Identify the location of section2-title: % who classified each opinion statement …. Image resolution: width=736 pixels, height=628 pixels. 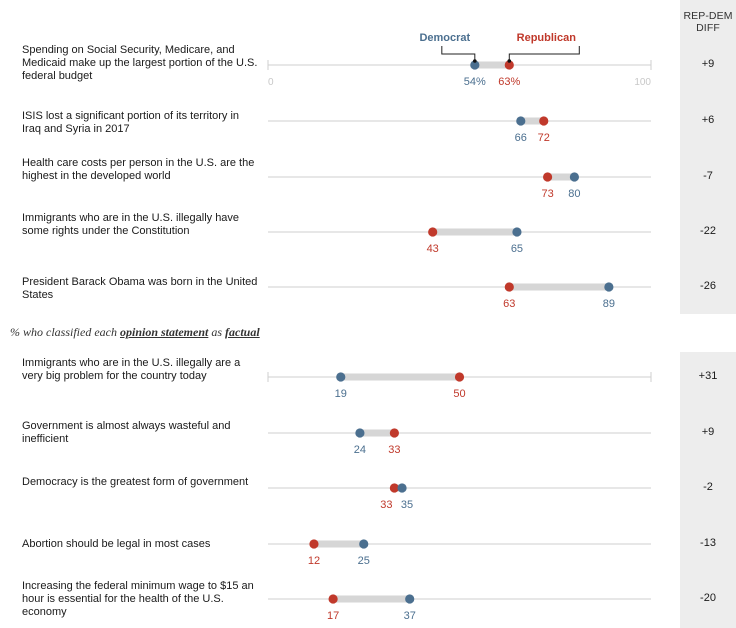
(135, 332).